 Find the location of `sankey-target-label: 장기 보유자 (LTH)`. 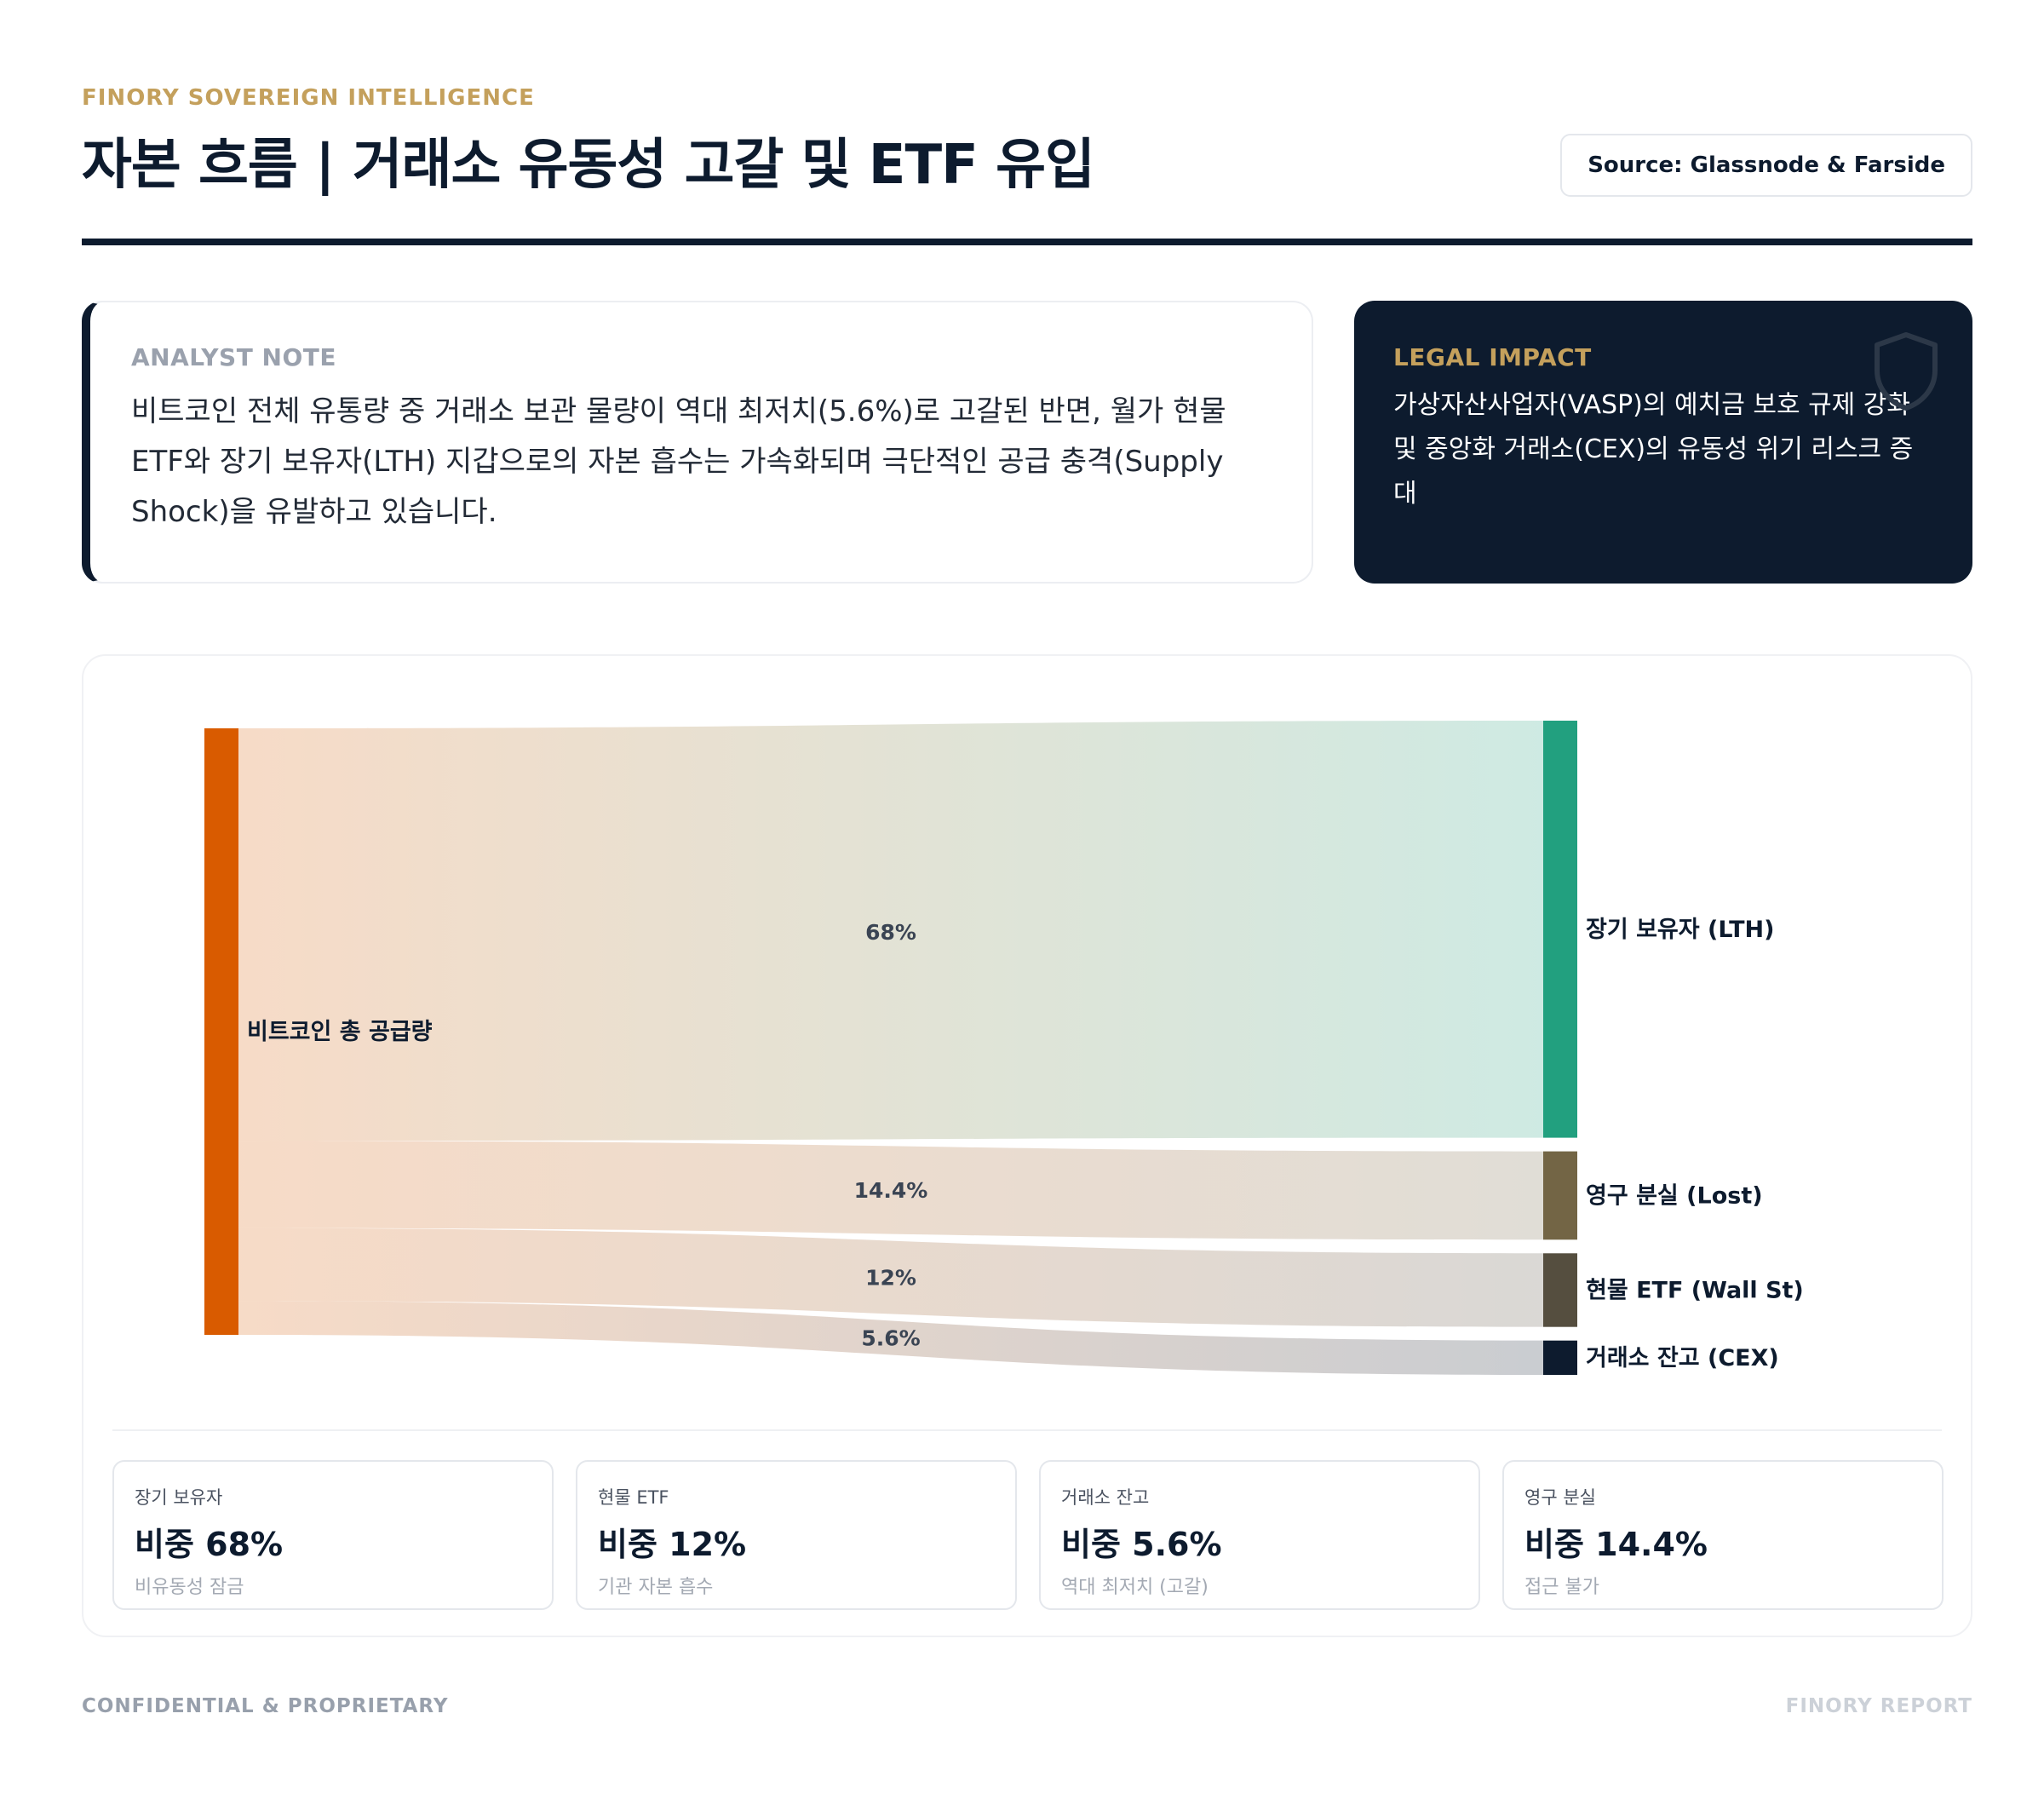

sankey-target-label: 장기 보유자 (LTH) is located at coordinates (1680, 930).